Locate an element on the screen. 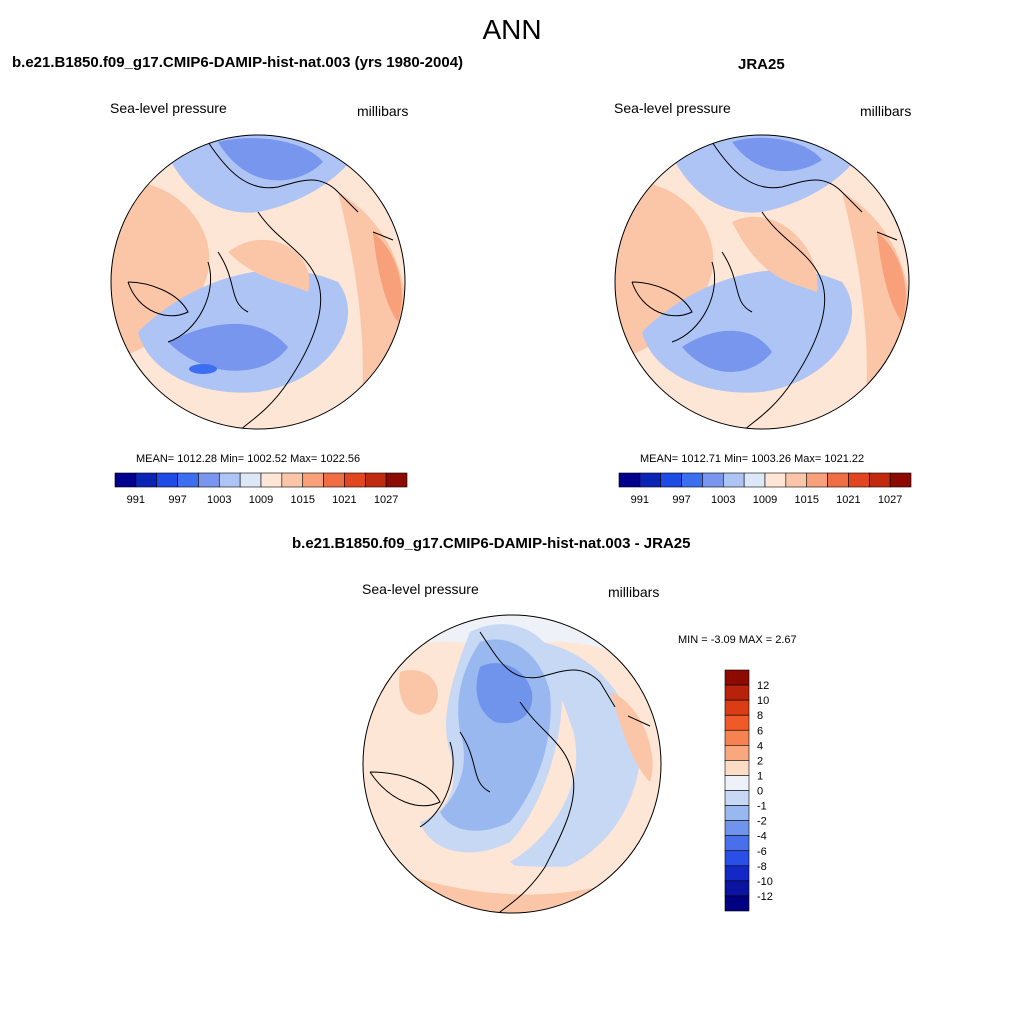  colorbar-label: 1 is located at coordinates (760, 776).